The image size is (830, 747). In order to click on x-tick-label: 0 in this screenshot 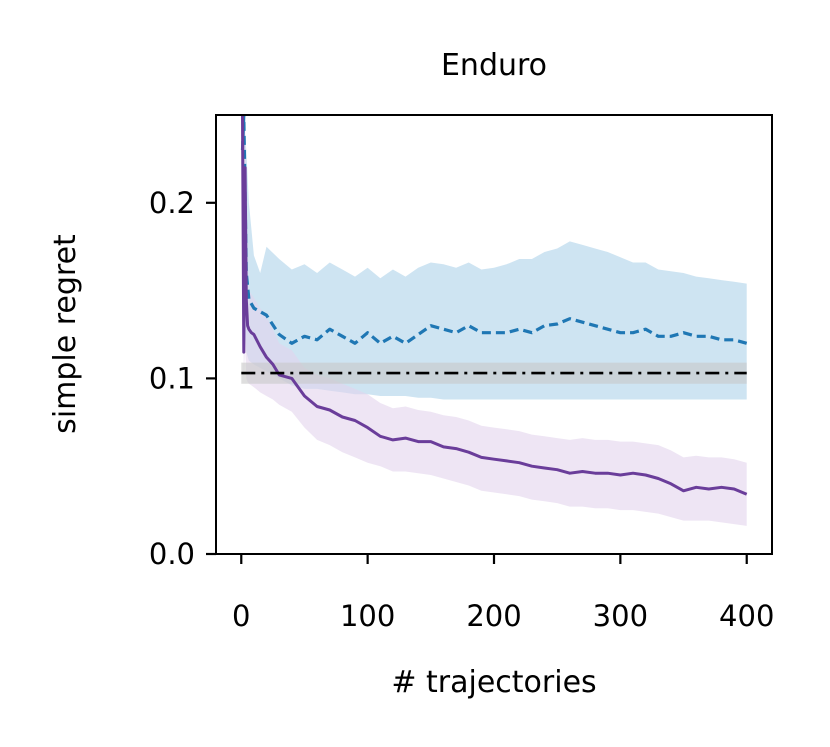, I will do `click(241, 616)`.